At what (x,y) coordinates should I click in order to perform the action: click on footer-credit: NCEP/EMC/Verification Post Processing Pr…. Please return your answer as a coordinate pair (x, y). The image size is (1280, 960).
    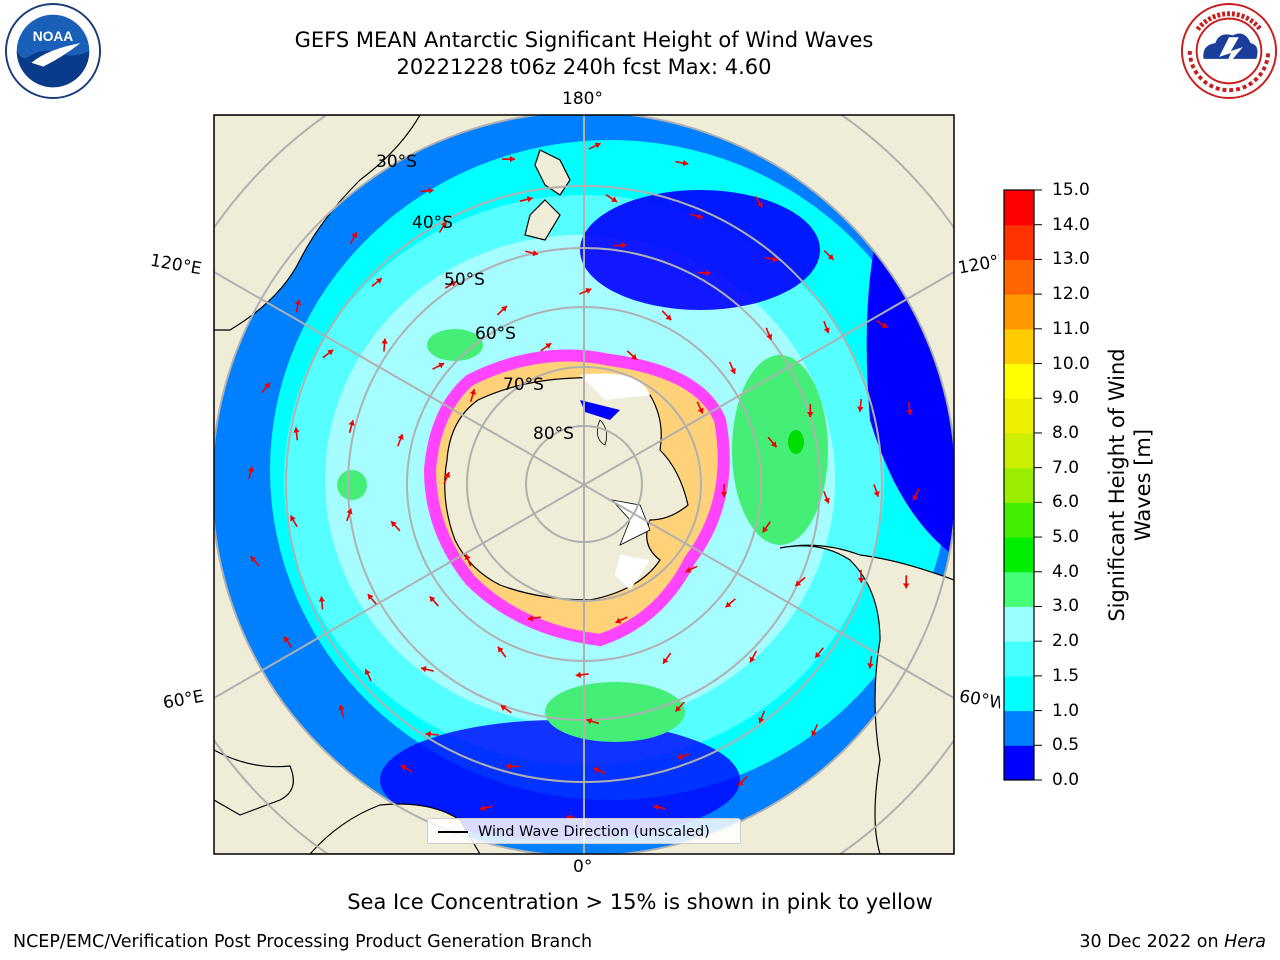
    Looking at the image, I should click on (303, 942).